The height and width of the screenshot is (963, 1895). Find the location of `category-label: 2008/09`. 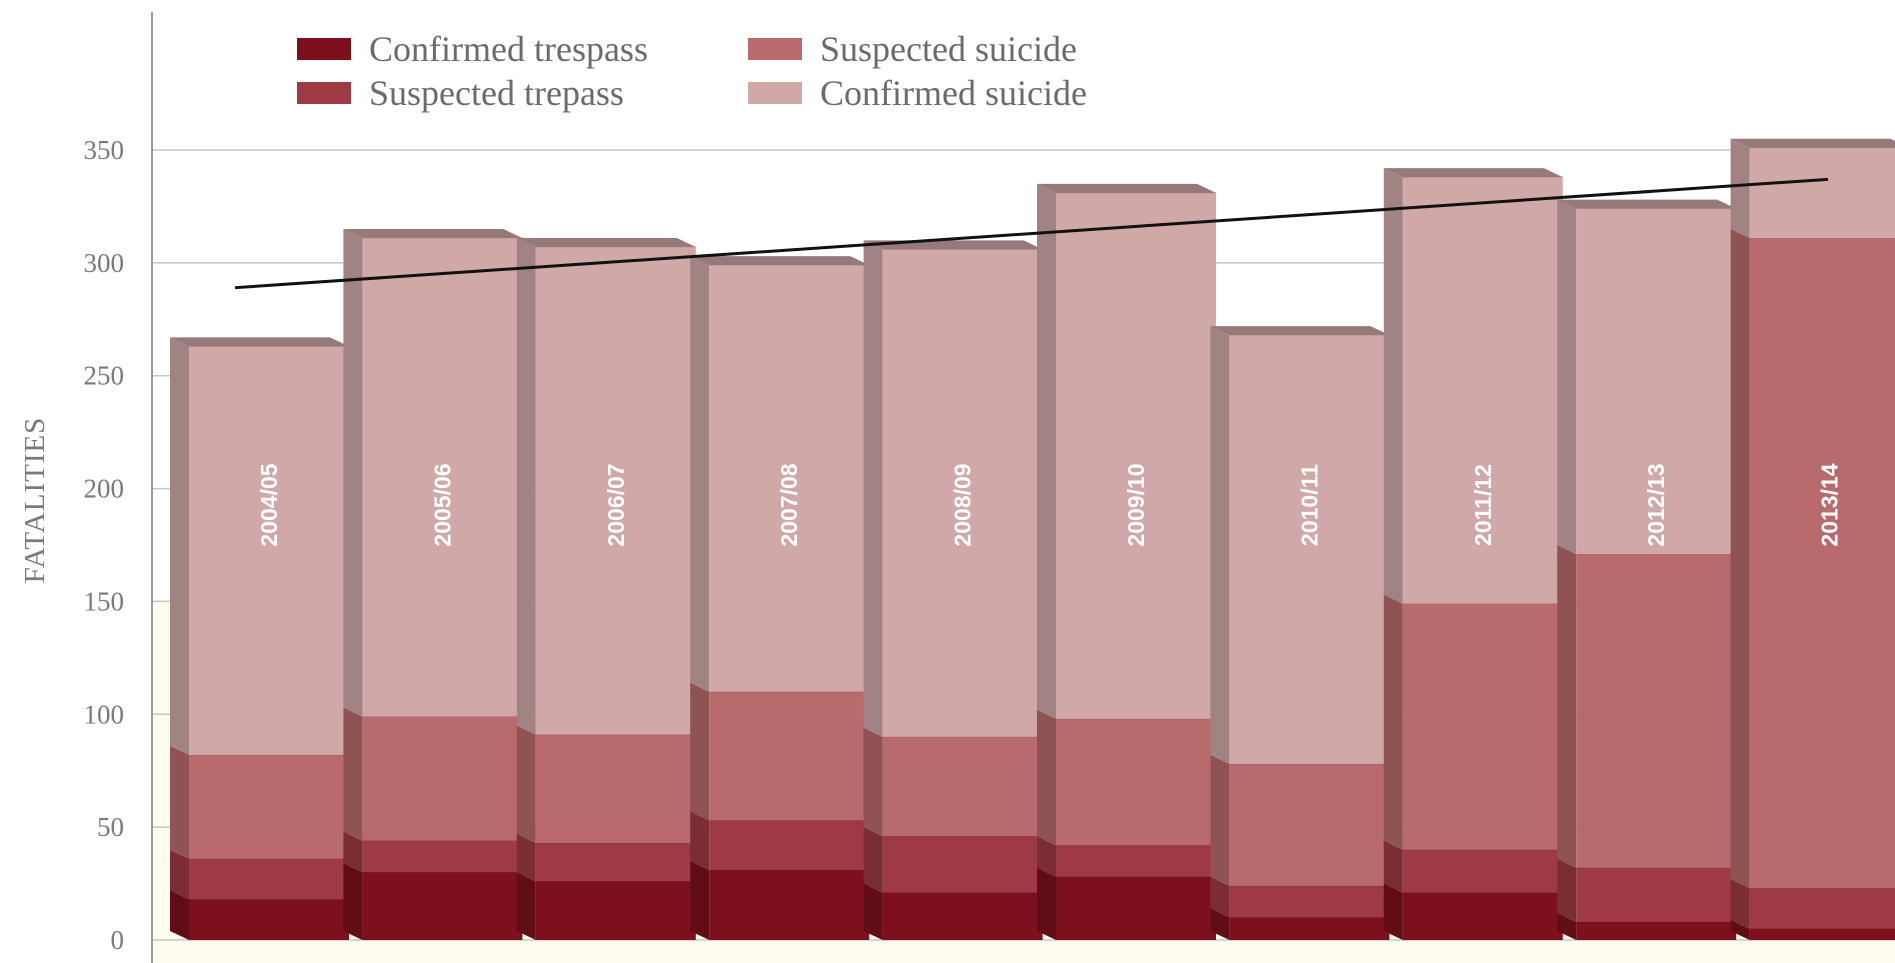

category-label: 2008/09 is located at coordinates (963, 504).